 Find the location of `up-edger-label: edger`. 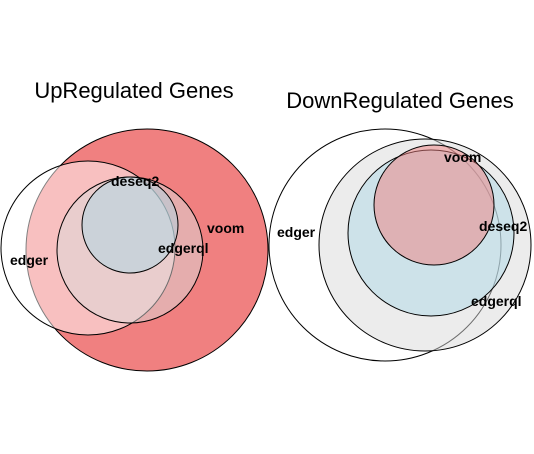

up-edger-label: edger is located at coordinates (29, 260).